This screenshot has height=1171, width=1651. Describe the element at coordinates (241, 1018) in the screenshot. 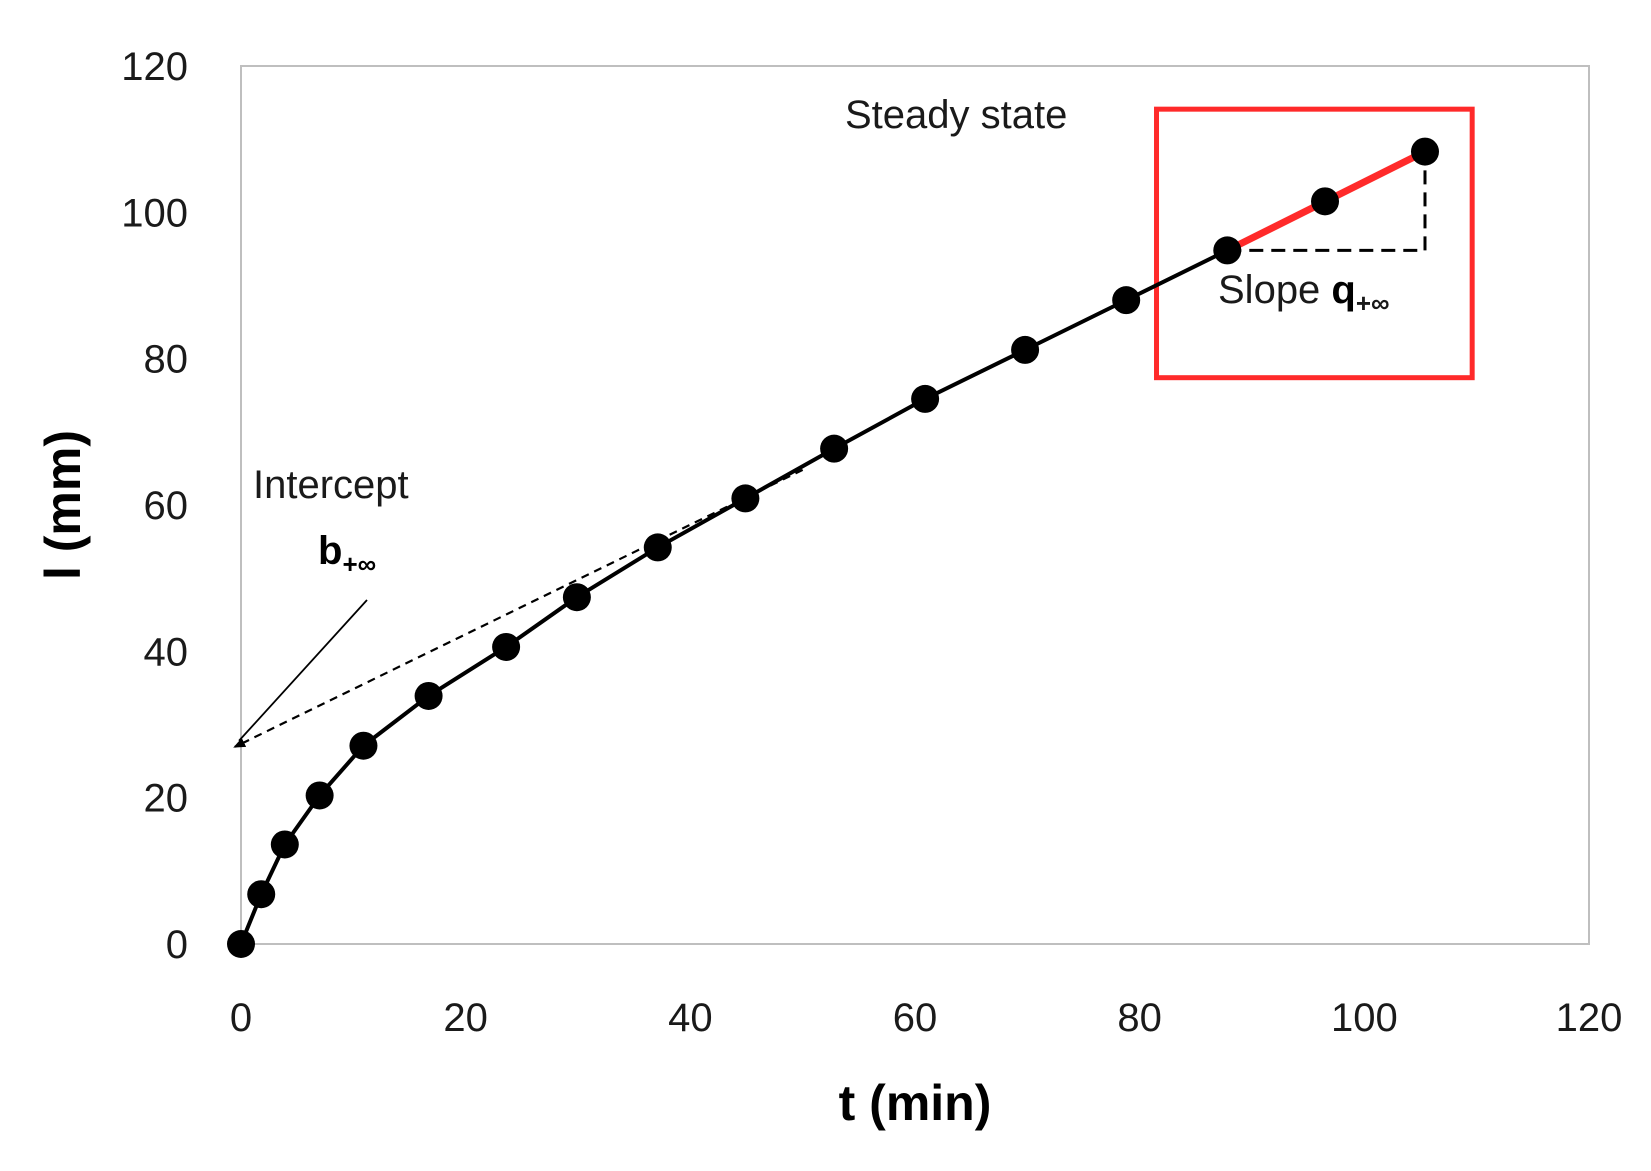

I see `x-tick-label: 0` at that location.